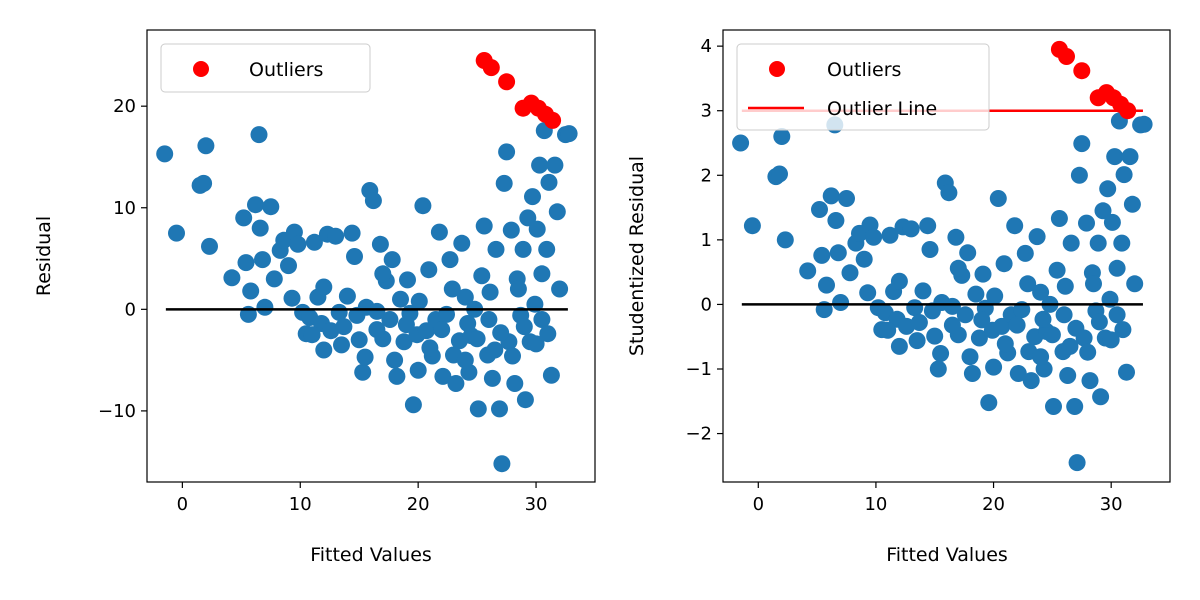  I want to click on studentized-plot-legend: Outliers Outlier Line, so click(863, 87).